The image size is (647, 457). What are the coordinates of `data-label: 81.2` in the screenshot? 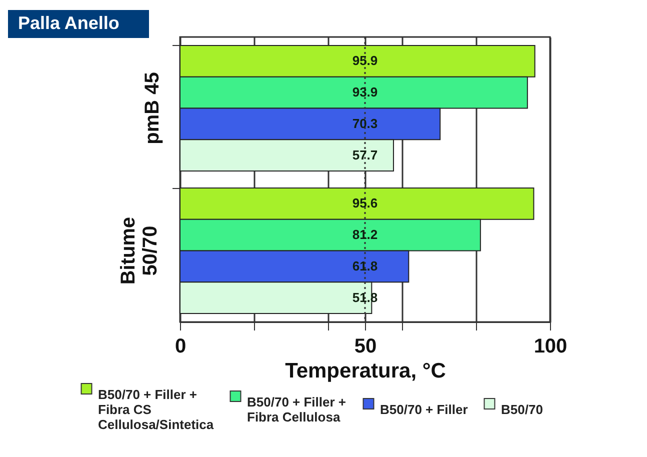 It's located at (365, 234).